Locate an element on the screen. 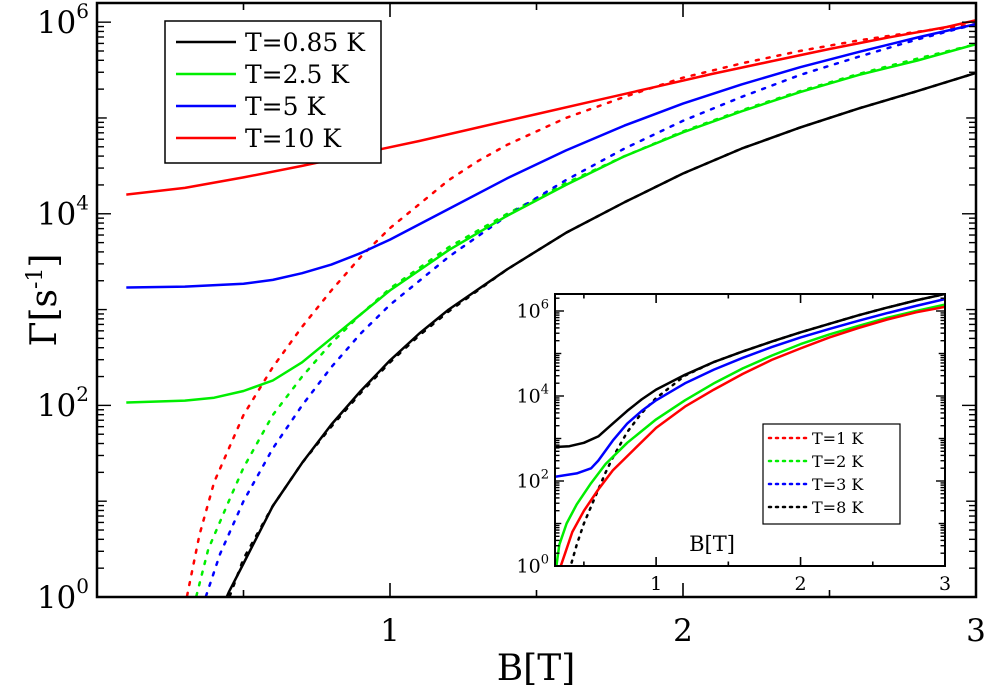 This screenshot has height=691, width=988. inset-ytick-label-2: 10⁴ is located at coordinates (533, 395).